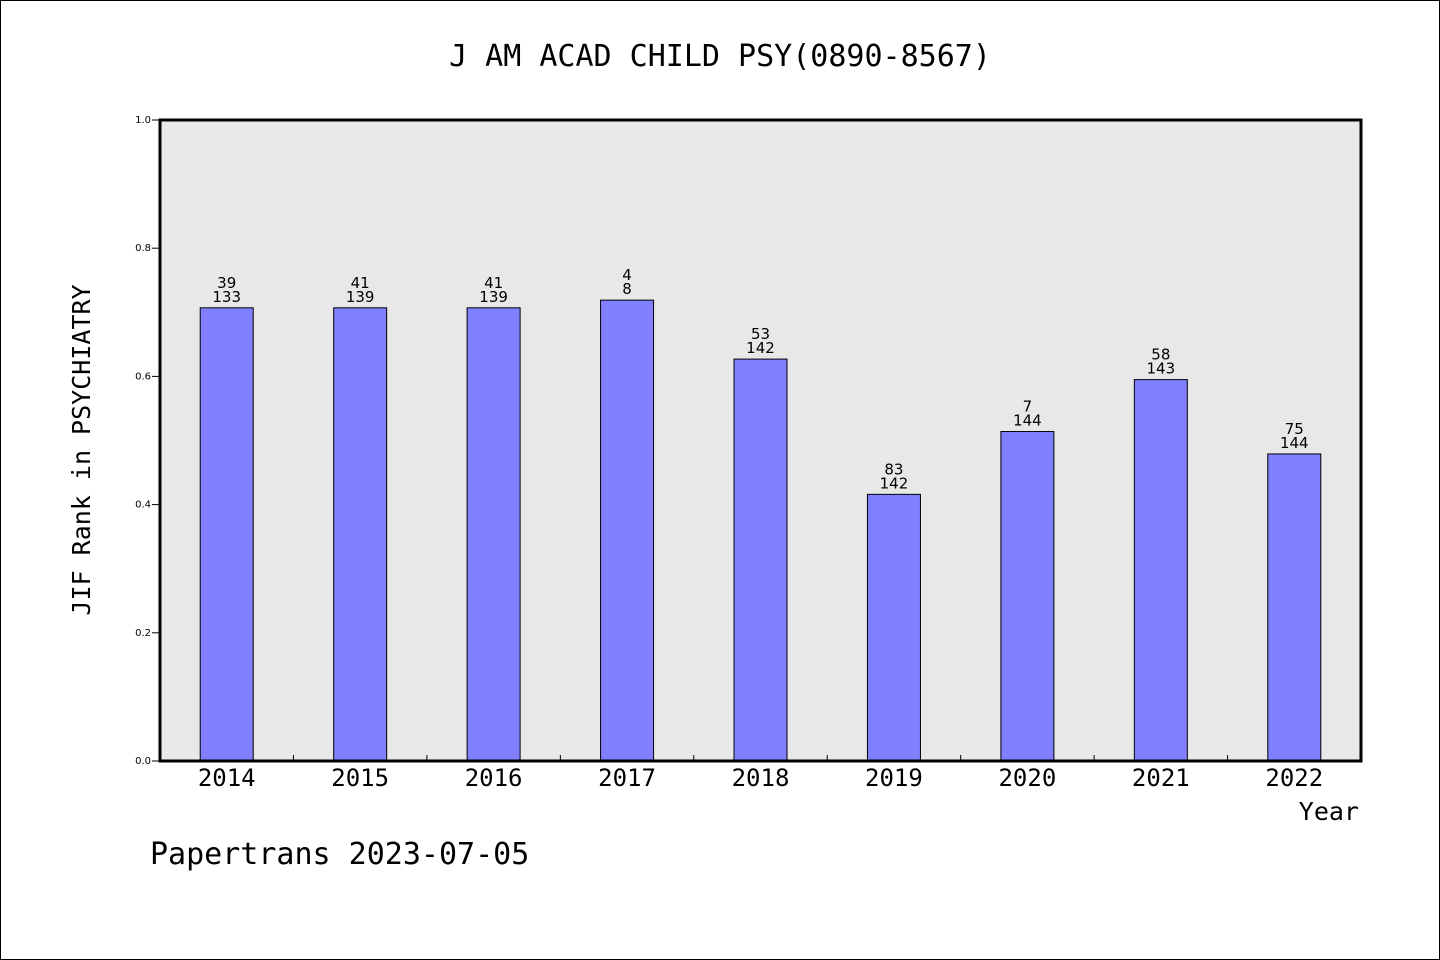  I want to click on x-axis: 2014 2015 2016 2017 2018 2019 2020 2021 2022, so click(760, 773).